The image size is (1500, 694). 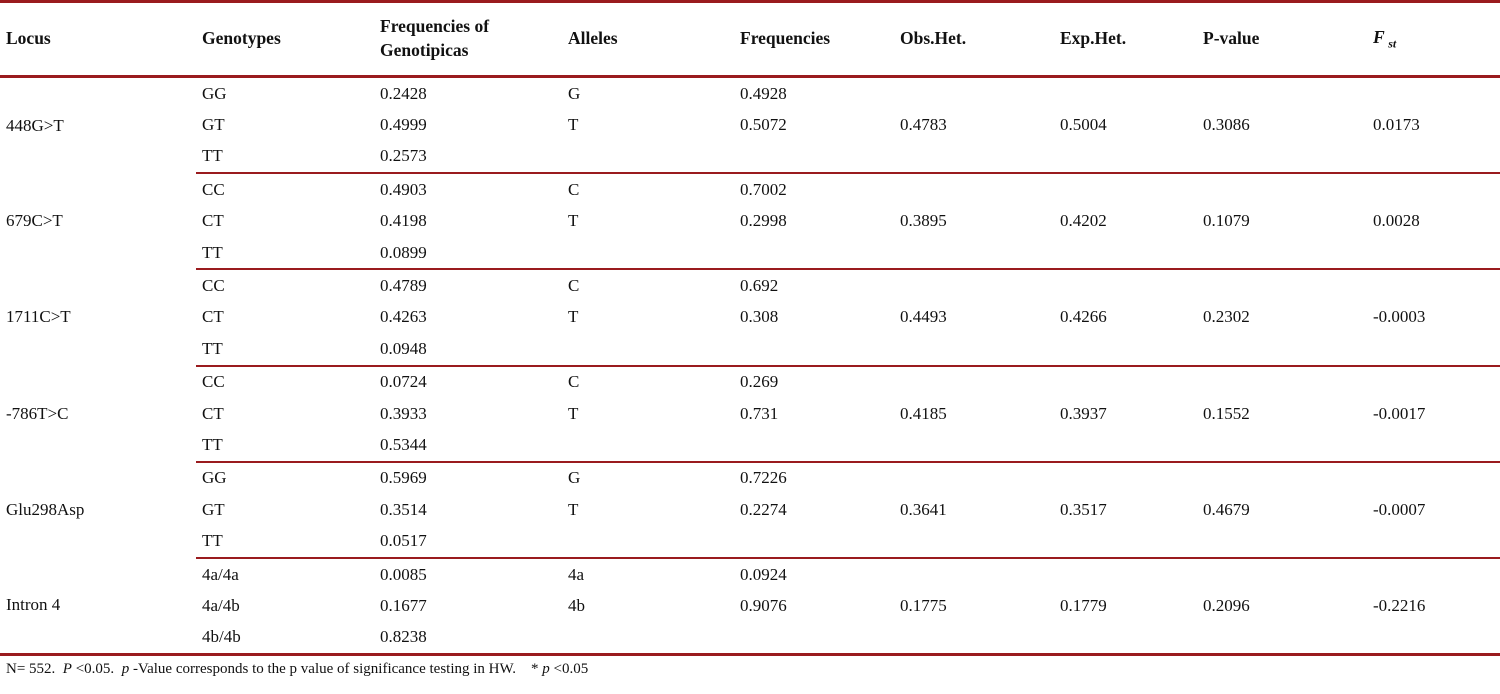 What do you see at coordinates (923, 605) in the screenshot?
I see `cell-obs-het: 0.1775` at bounding box center [923, 605].